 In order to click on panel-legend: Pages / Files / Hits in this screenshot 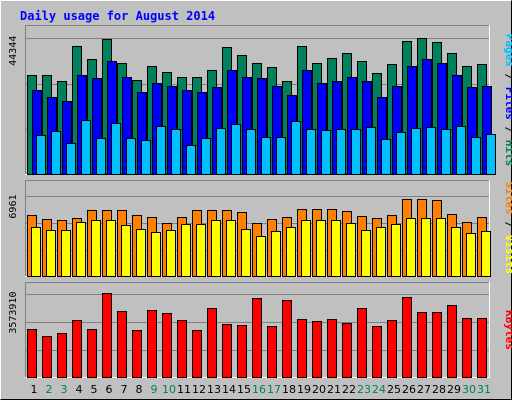, I will do `click(507, 100)`.